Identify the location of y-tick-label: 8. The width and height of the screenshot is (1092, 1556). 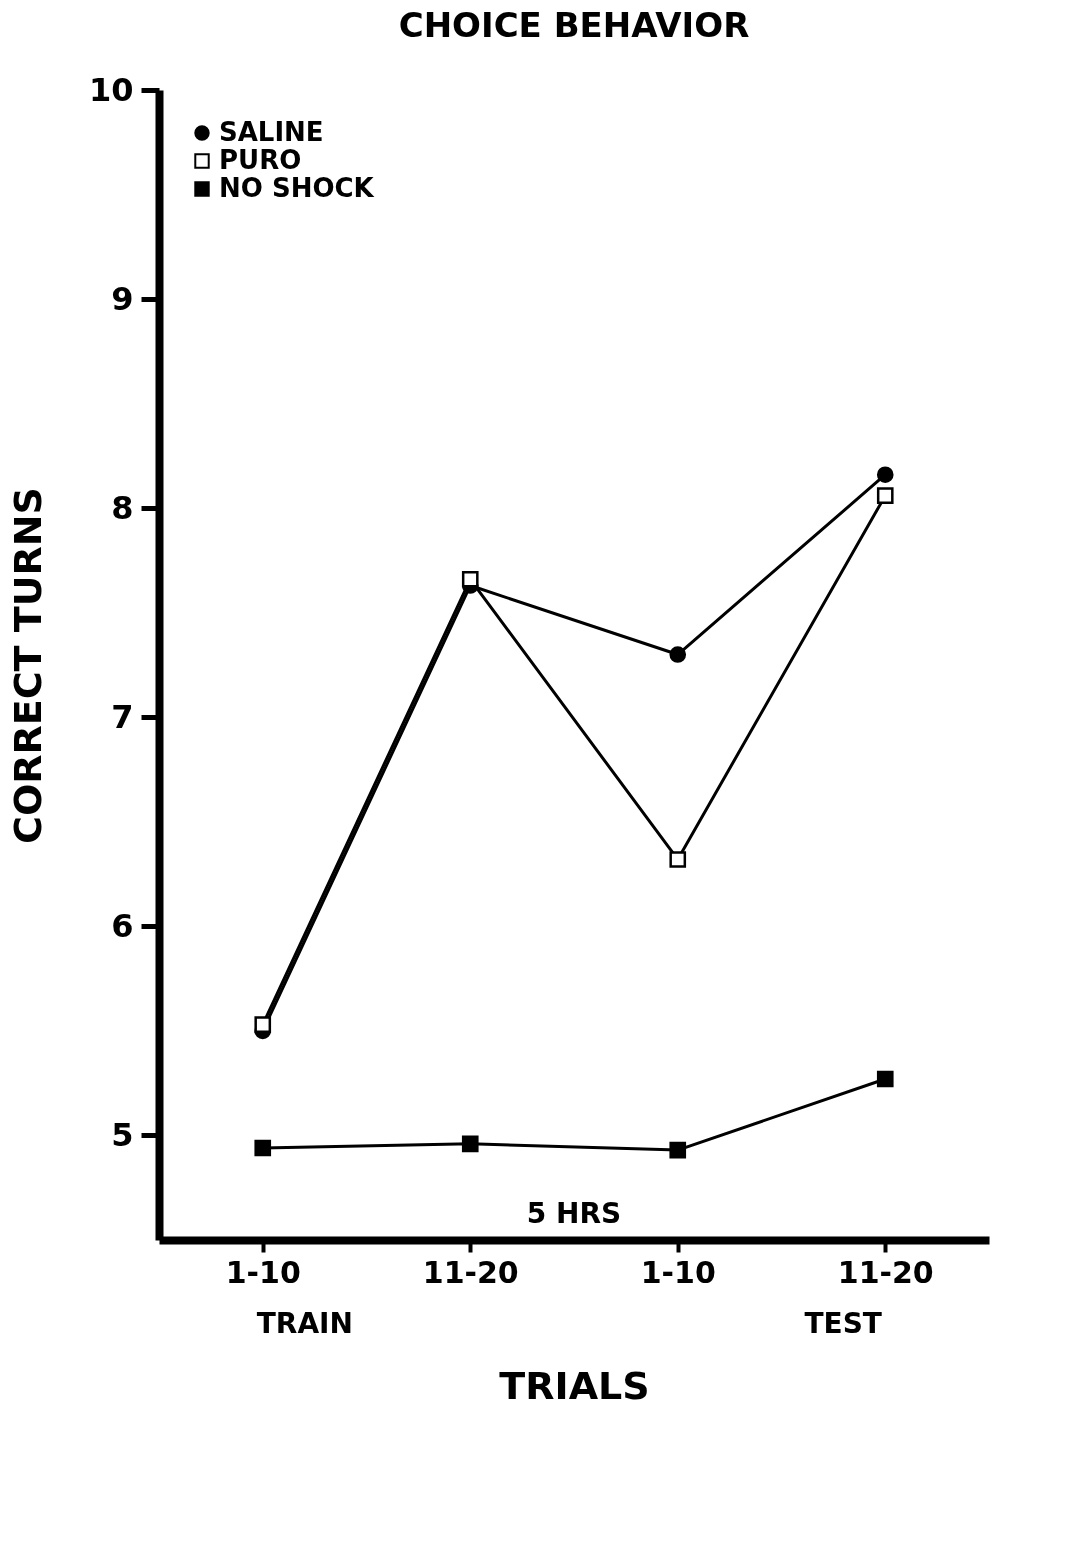
(122, 507).